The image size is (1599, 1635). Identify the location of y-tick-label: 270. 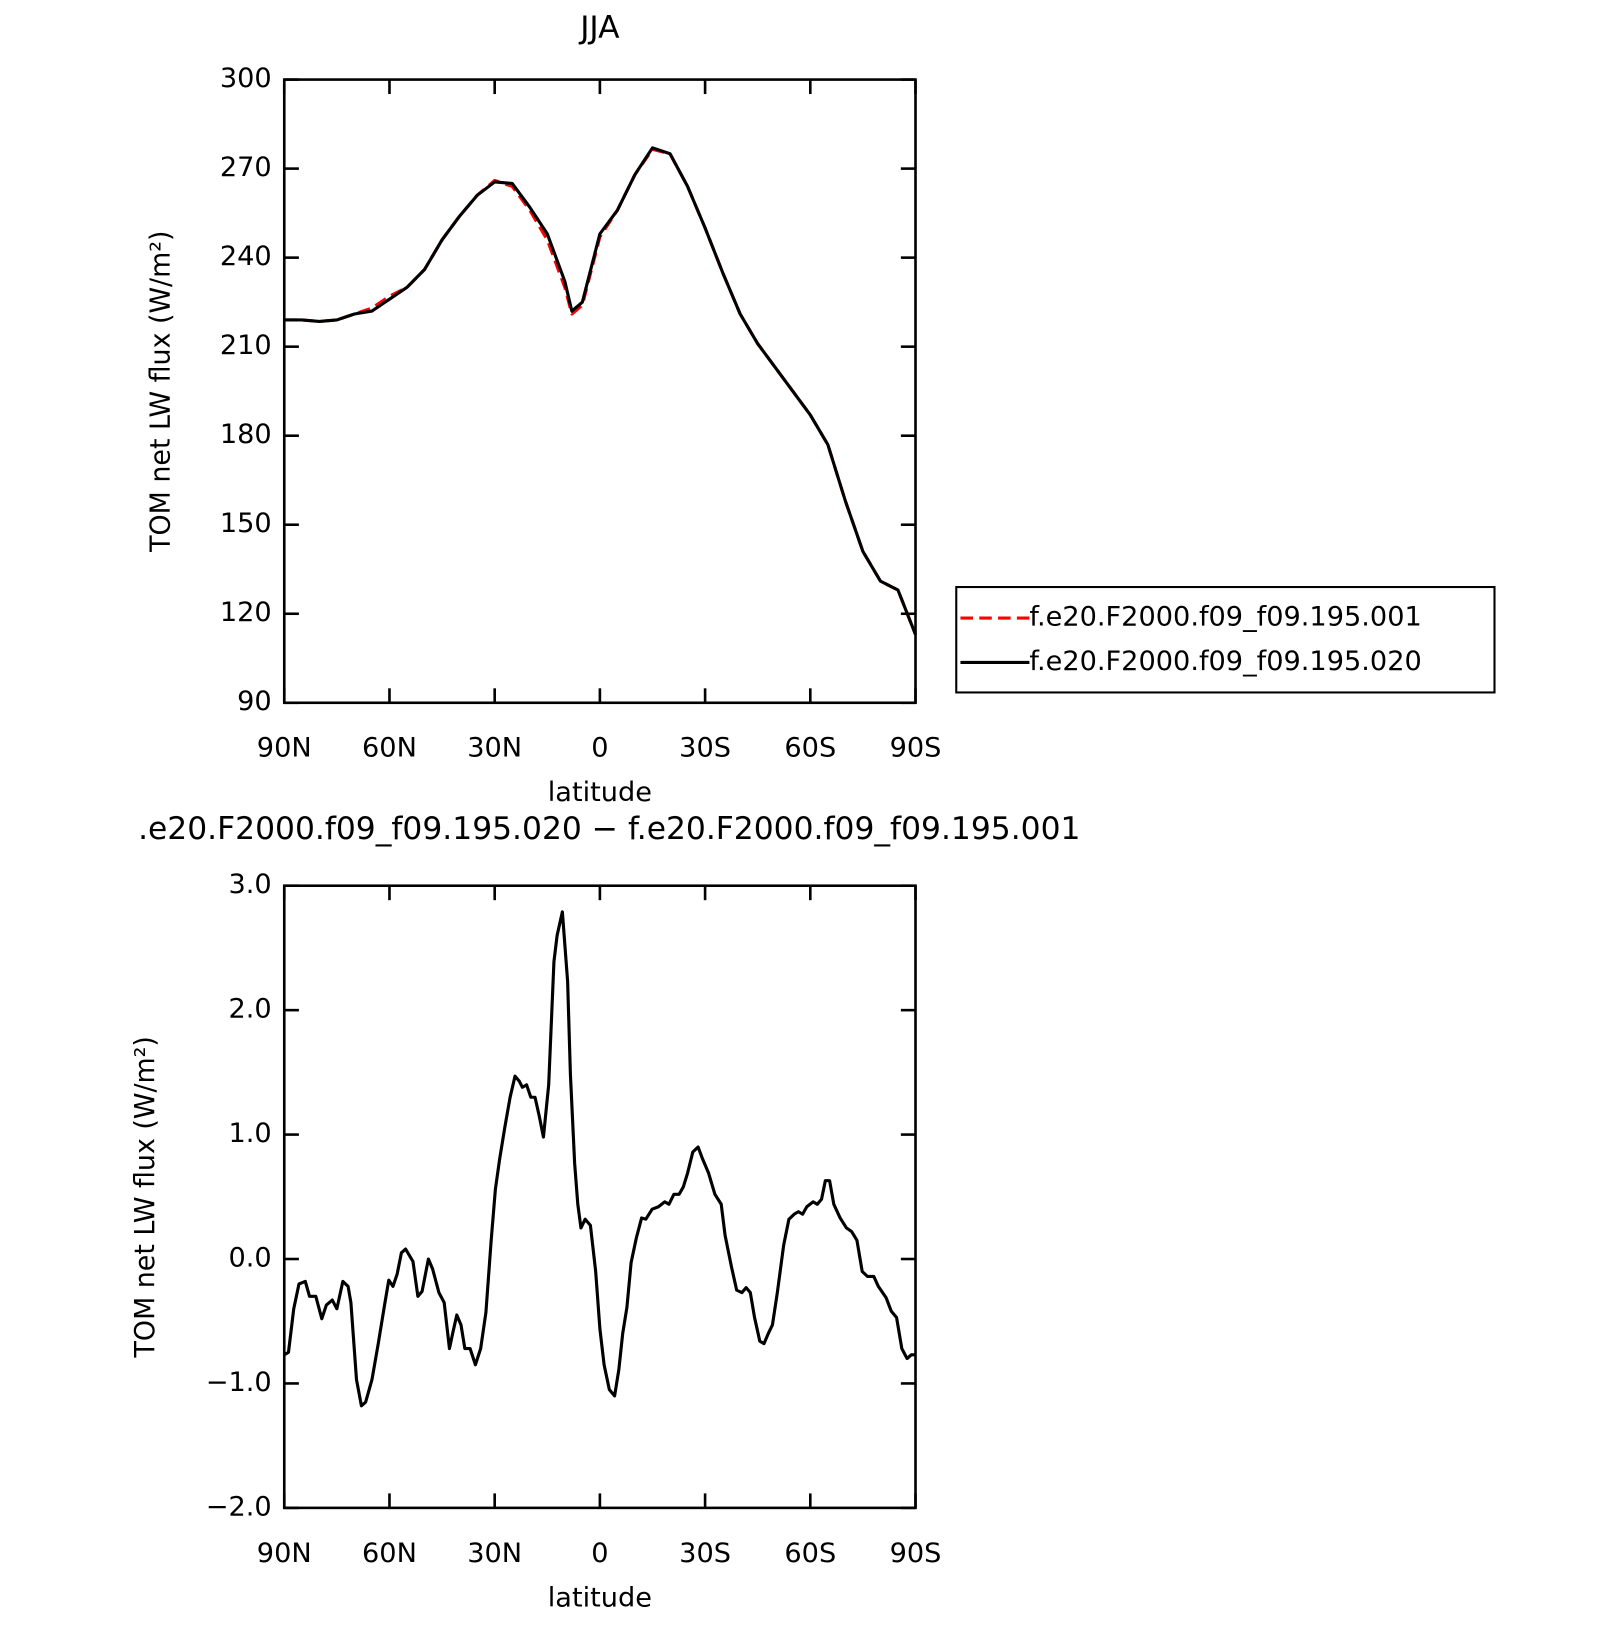
(246, 167).